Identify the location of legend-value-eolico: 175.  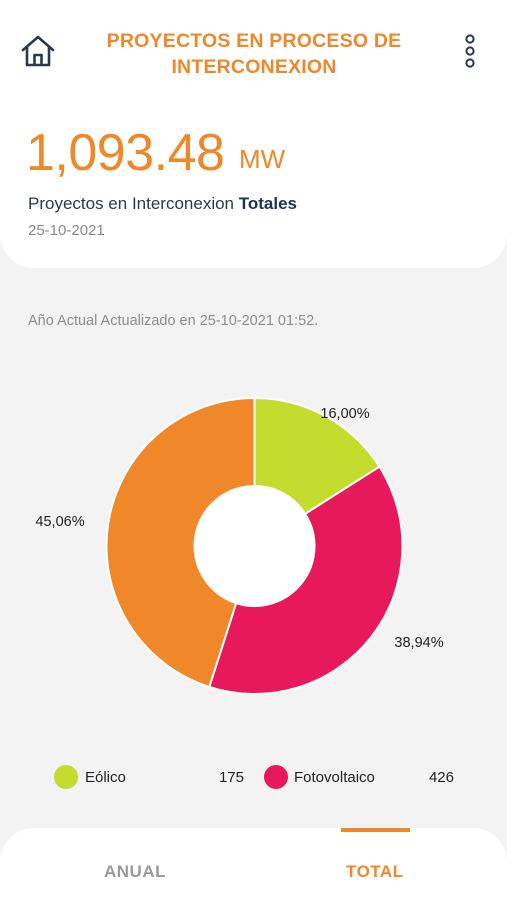
(231, 777).